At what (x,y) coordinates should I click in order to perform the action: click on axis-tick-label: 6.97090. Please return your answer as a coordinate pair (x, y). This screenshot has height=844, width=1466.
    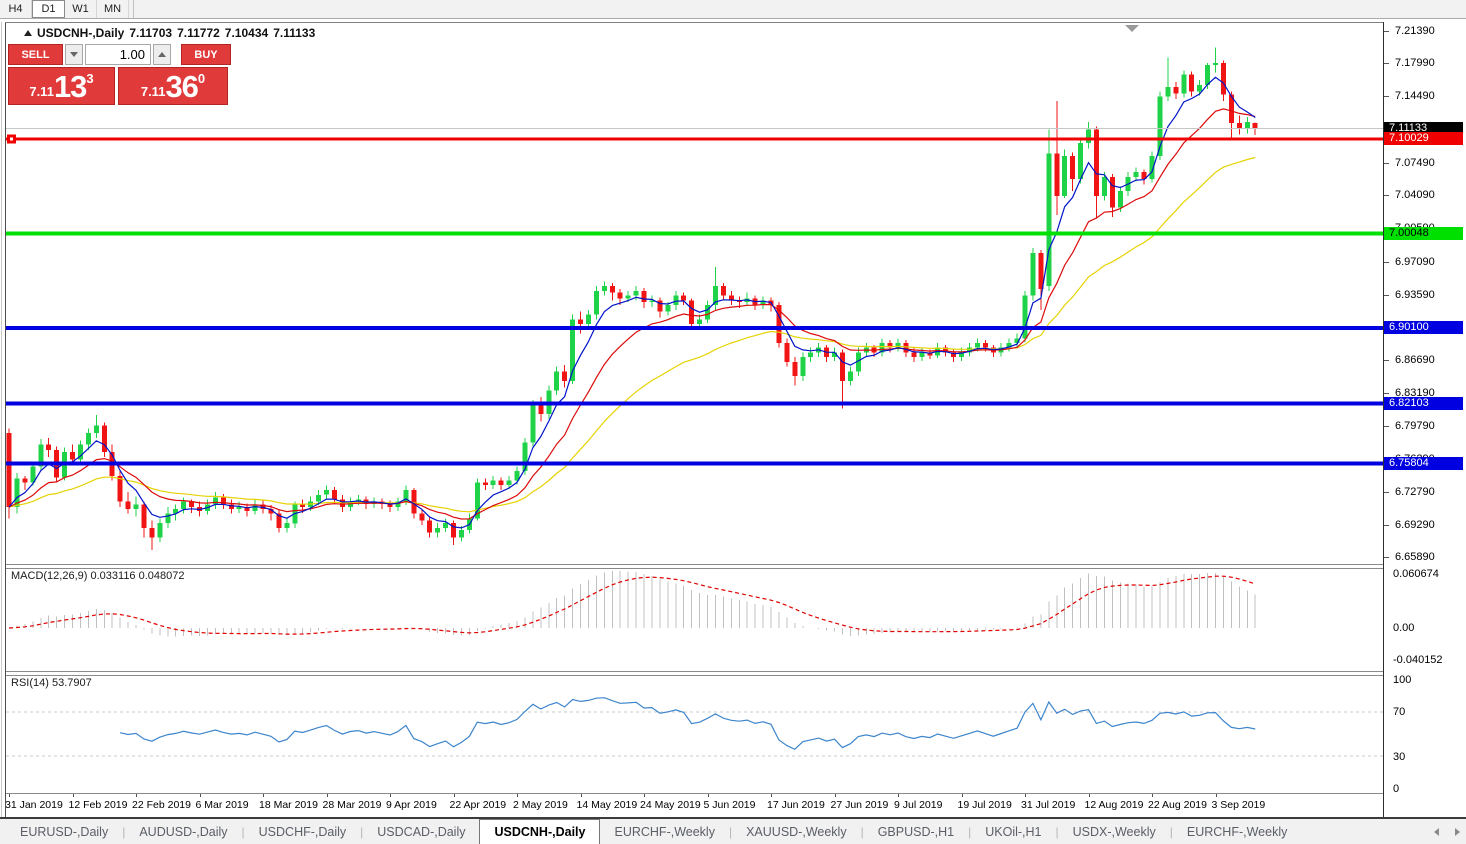
    Looking at the image, I should click on (1415, 262).